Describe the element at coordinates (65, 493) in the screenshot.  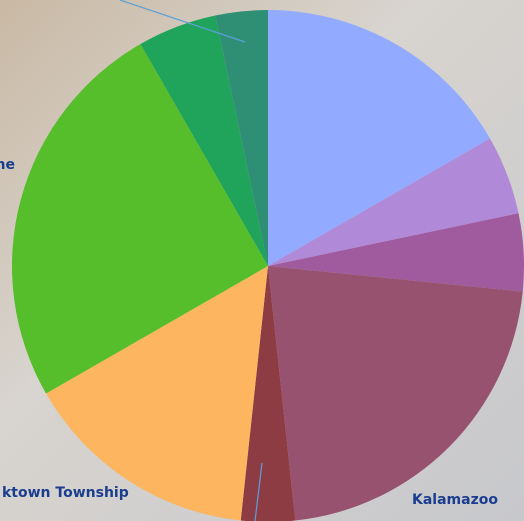
I see `slice-label: ktown Township` at that location.